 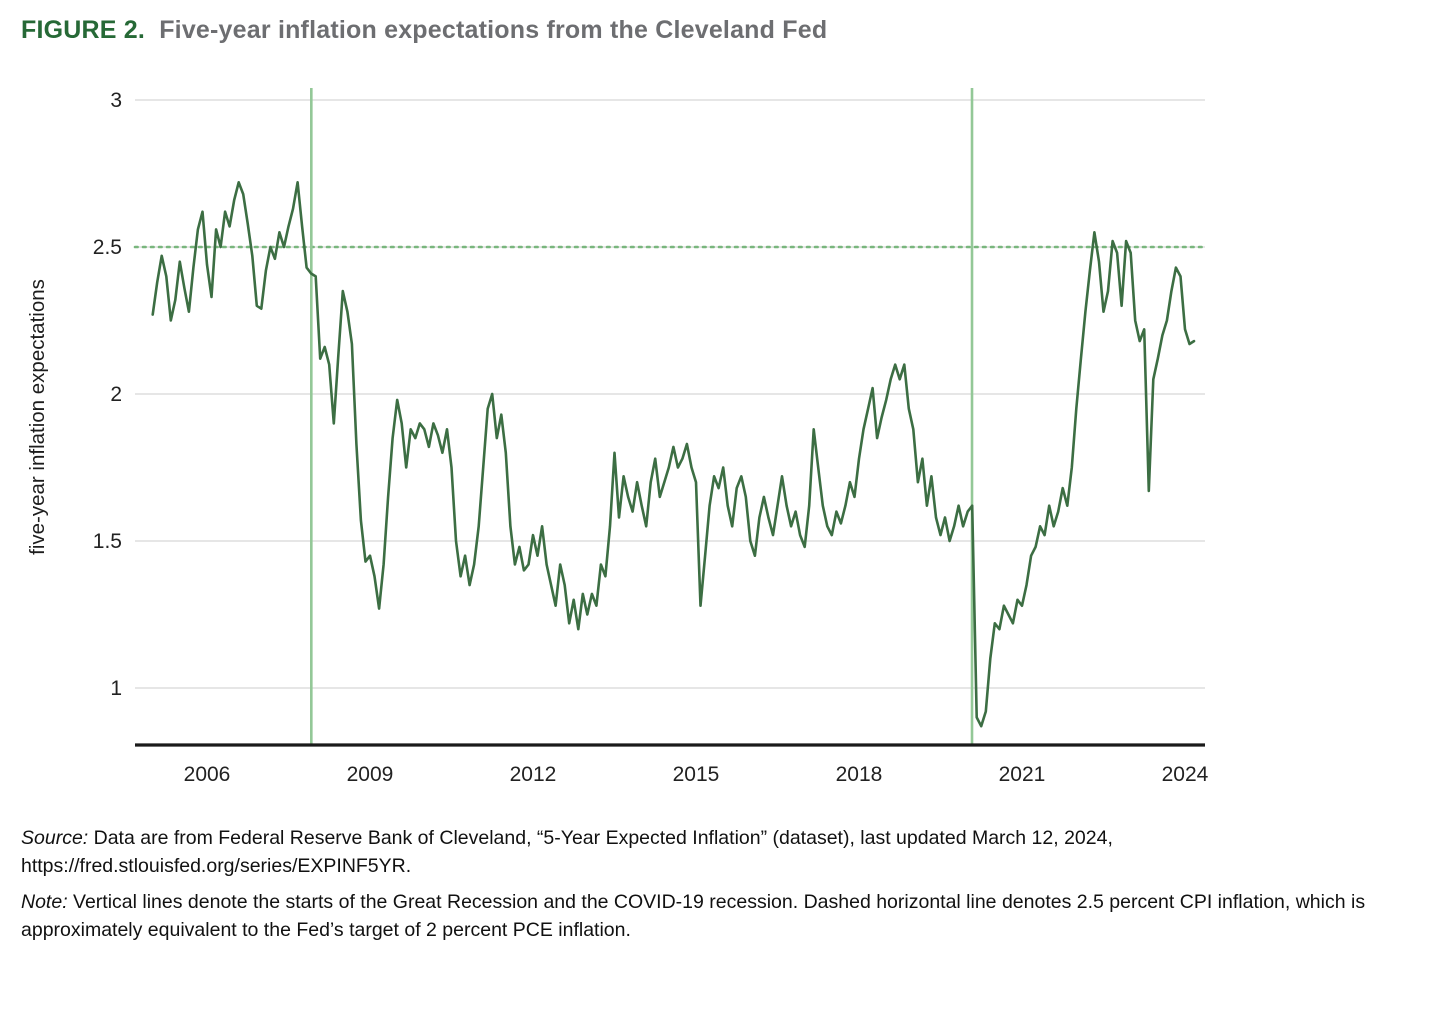 What do you see at coordinates (83, 30) in the screenshot?
I see `figure-number: FIGURE 2.` at bounding box center [83, 30].